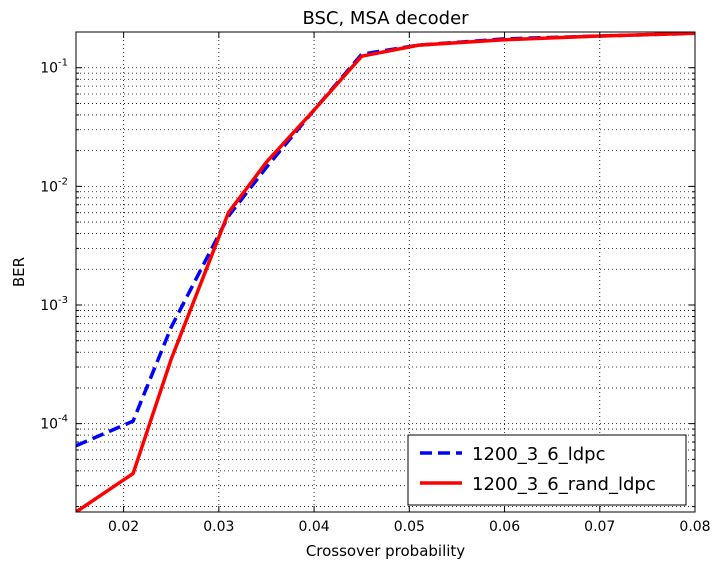 The image size is (724, 570). Describe the element at coordinates (313, 527) in the screenshot. I see `x-tick-label: 0.04` at that location.